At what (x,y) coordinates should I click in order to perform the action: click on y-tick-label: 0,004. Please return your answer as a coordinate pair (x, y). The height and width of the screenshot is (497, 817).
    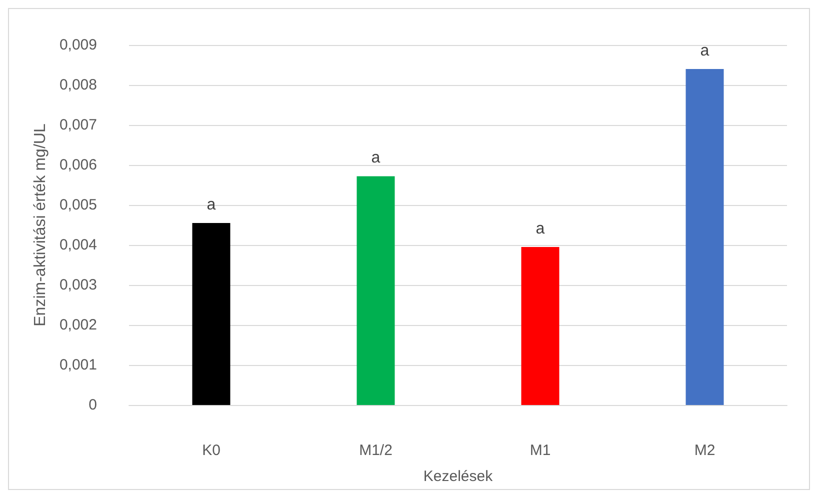
    Looking at the image, I should click on (78, 245).